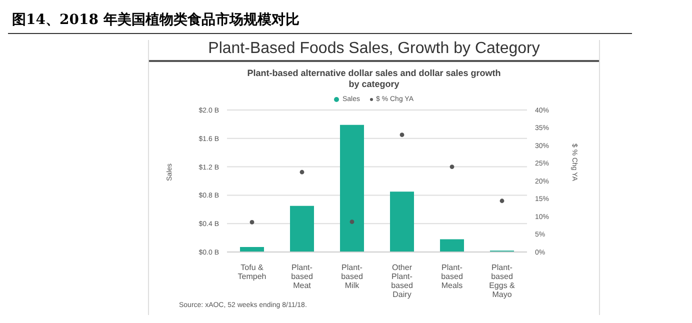 This screenshot has height=323, width=692. What do you see at coordinates (374, 51) in the screenshot?
I see `chart-subtitle: Plant-Based Foods Sales, Growth by Category` at bounding box center [374, 51].